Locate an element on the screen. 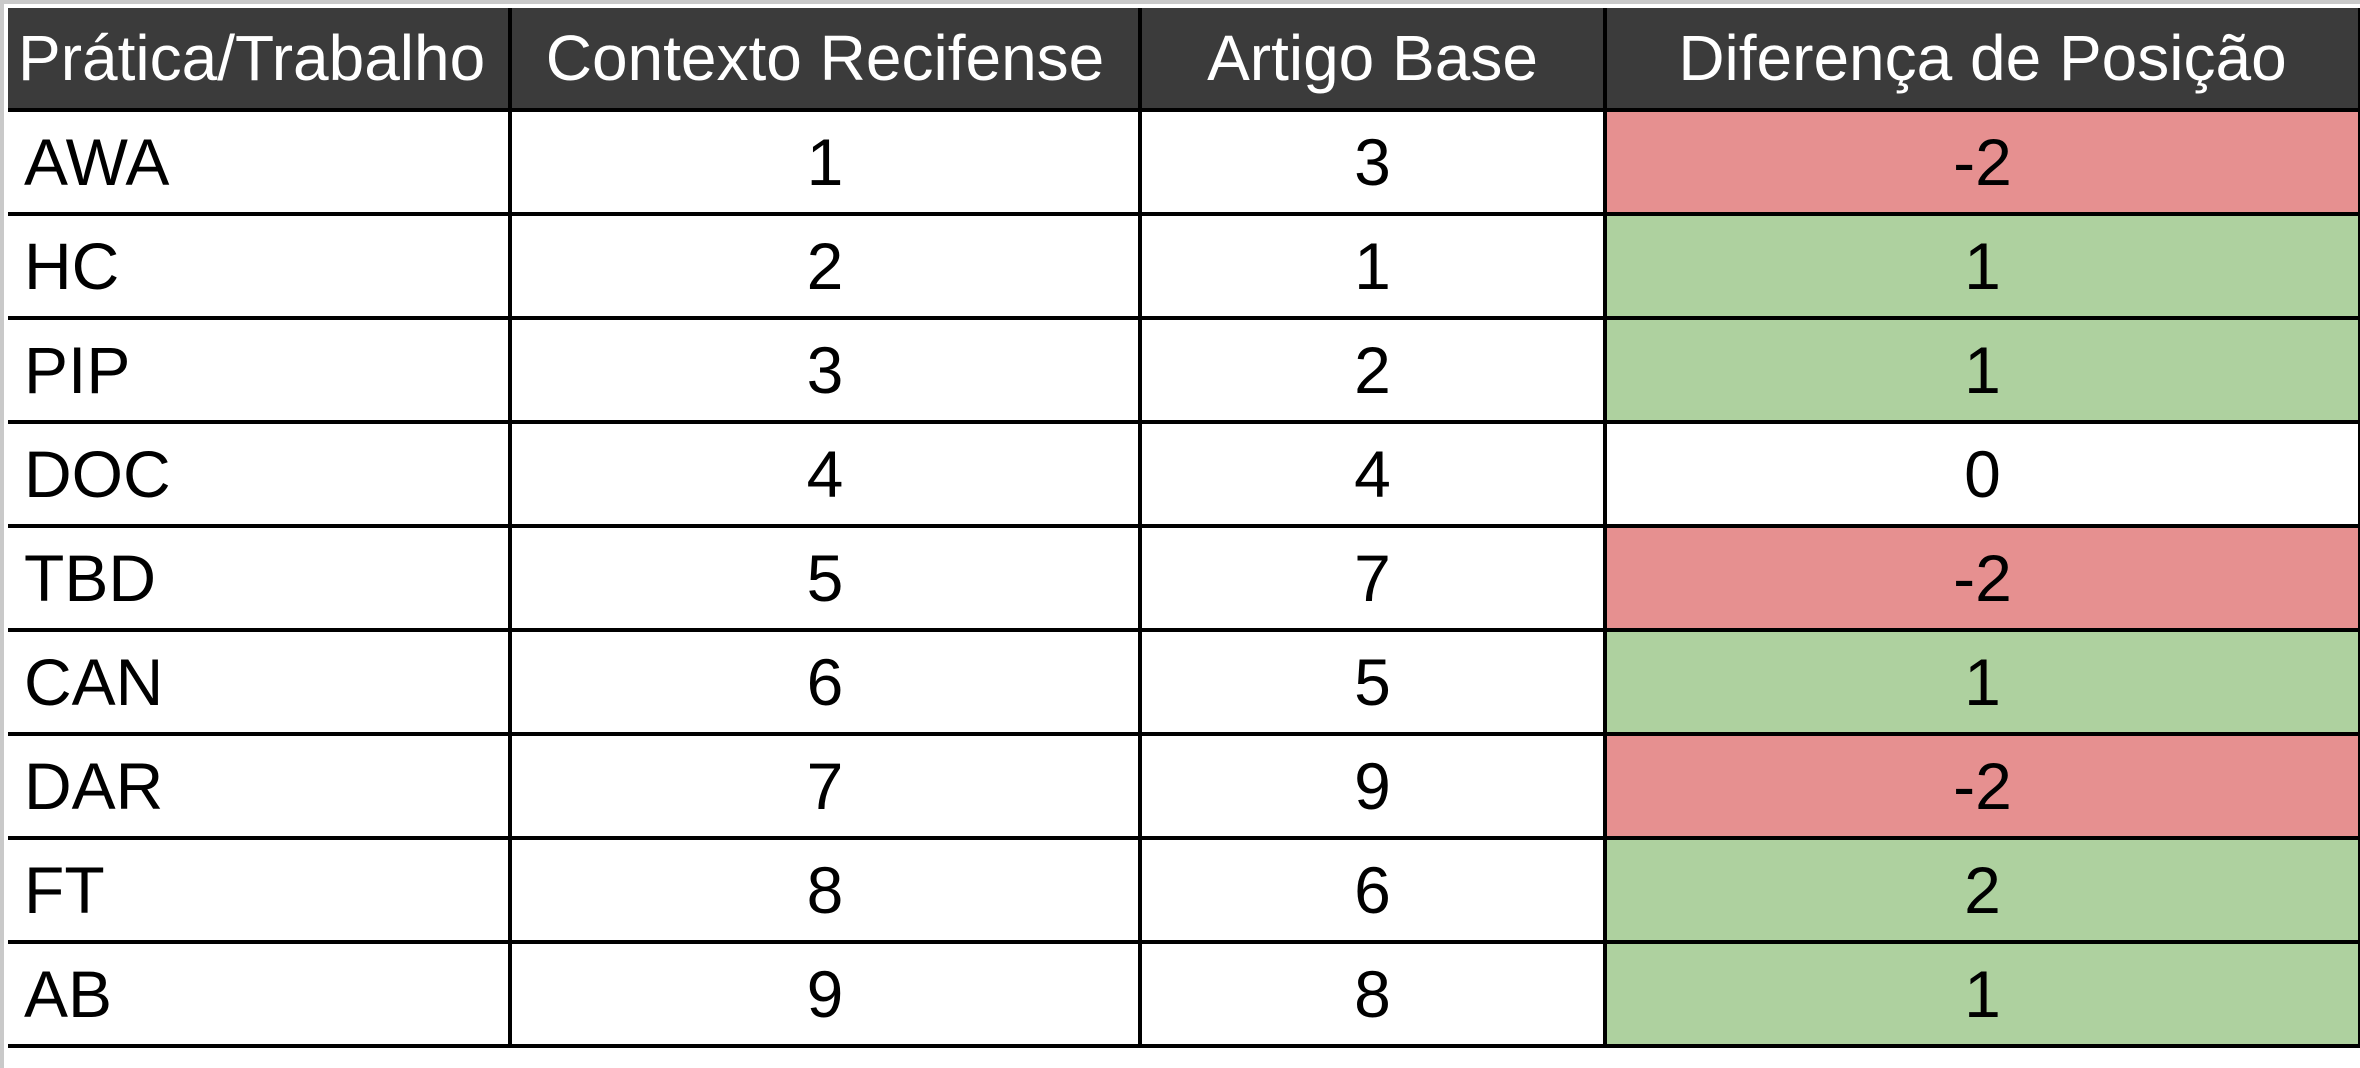 This screenshot has height=1068, width=2360. cell-base-rank: 1 is located at coordinates (1373, 267).